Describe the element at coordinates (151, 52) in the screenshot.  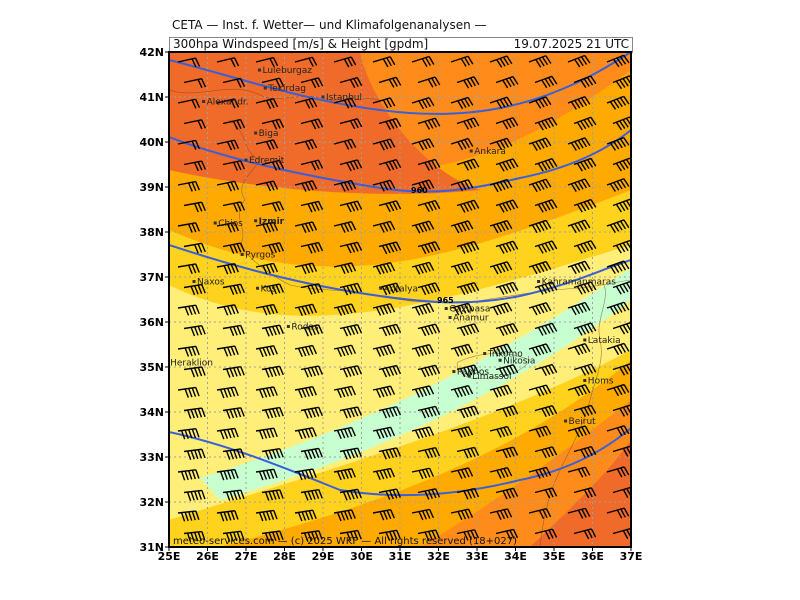
I see `lat-label: 42N` at that location.